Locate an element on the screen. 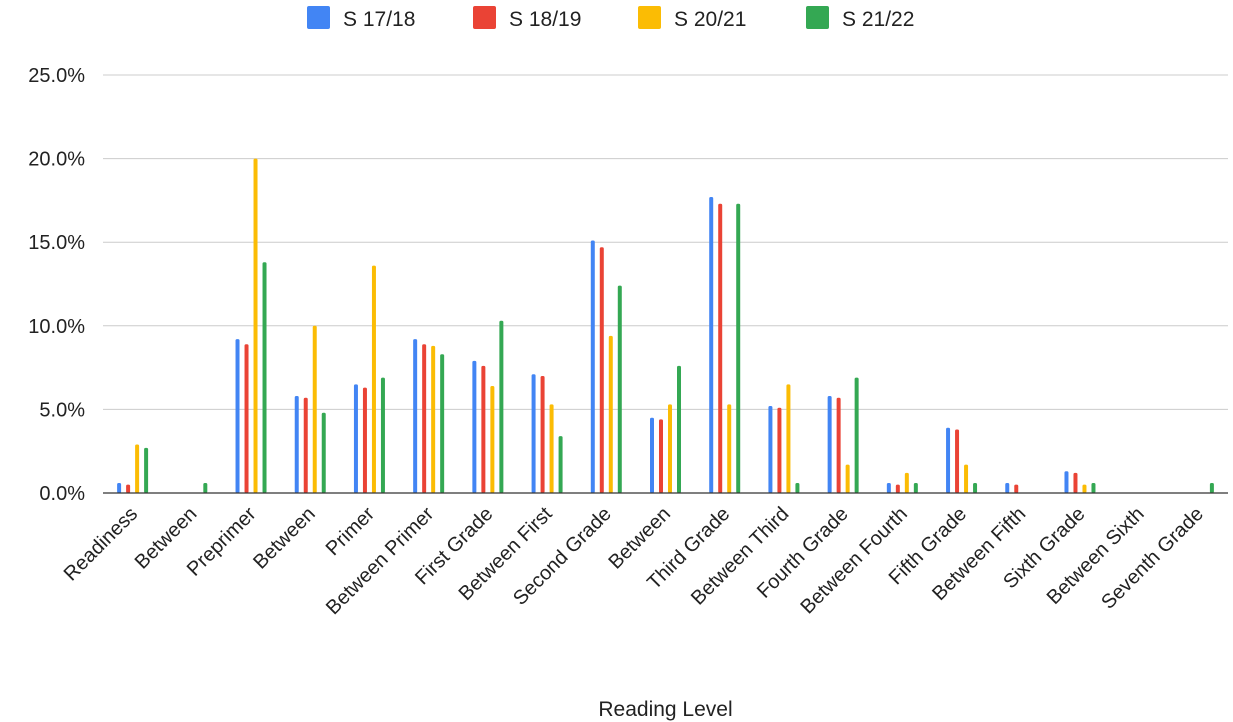  x-category-label: Seventh Grade is located at coordinates (1152, 558).